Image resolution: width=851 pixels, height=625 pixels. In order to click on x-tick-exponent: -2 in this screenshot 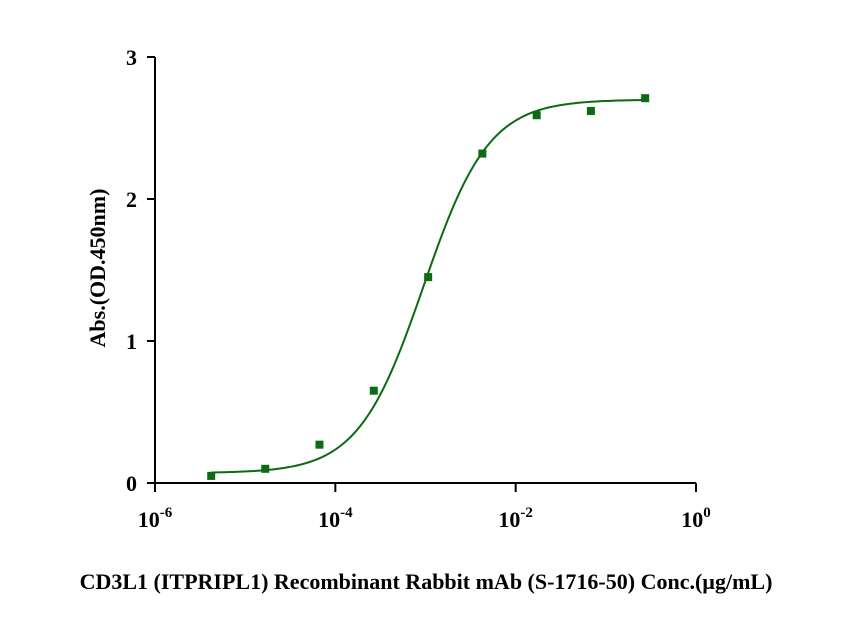, I will do `click(526, 513)`.